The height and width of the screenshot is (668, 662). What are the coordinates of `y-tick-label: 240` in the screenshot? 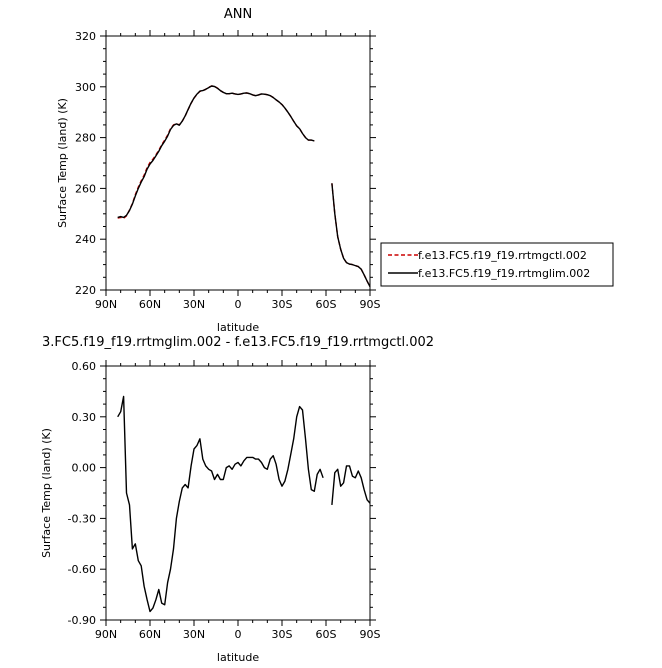 It's located at (85, 239).